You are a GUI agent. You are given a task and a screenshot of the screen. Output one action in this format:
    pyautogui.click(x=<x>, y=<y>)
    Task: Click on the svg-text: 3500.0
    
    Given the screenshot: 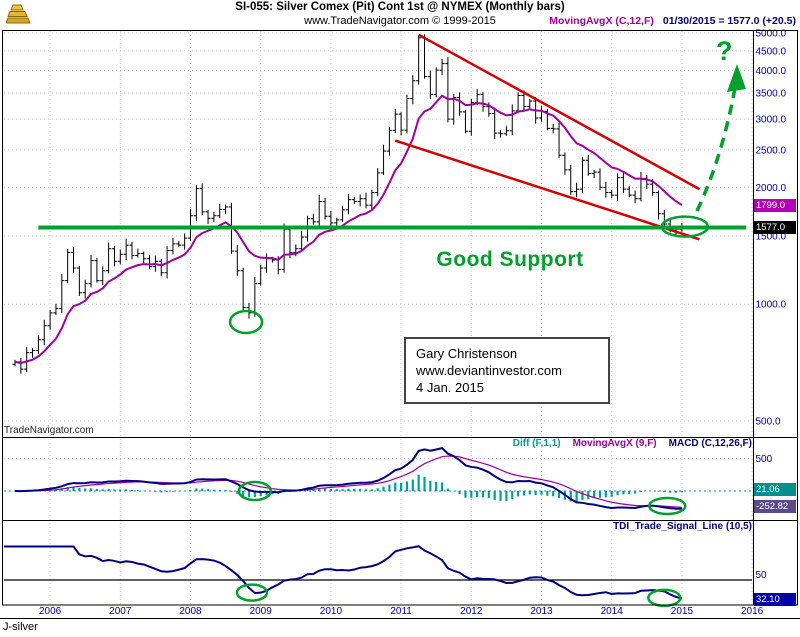 What is the action you would take?
    pyautogui.click(x=771, y=94)
    